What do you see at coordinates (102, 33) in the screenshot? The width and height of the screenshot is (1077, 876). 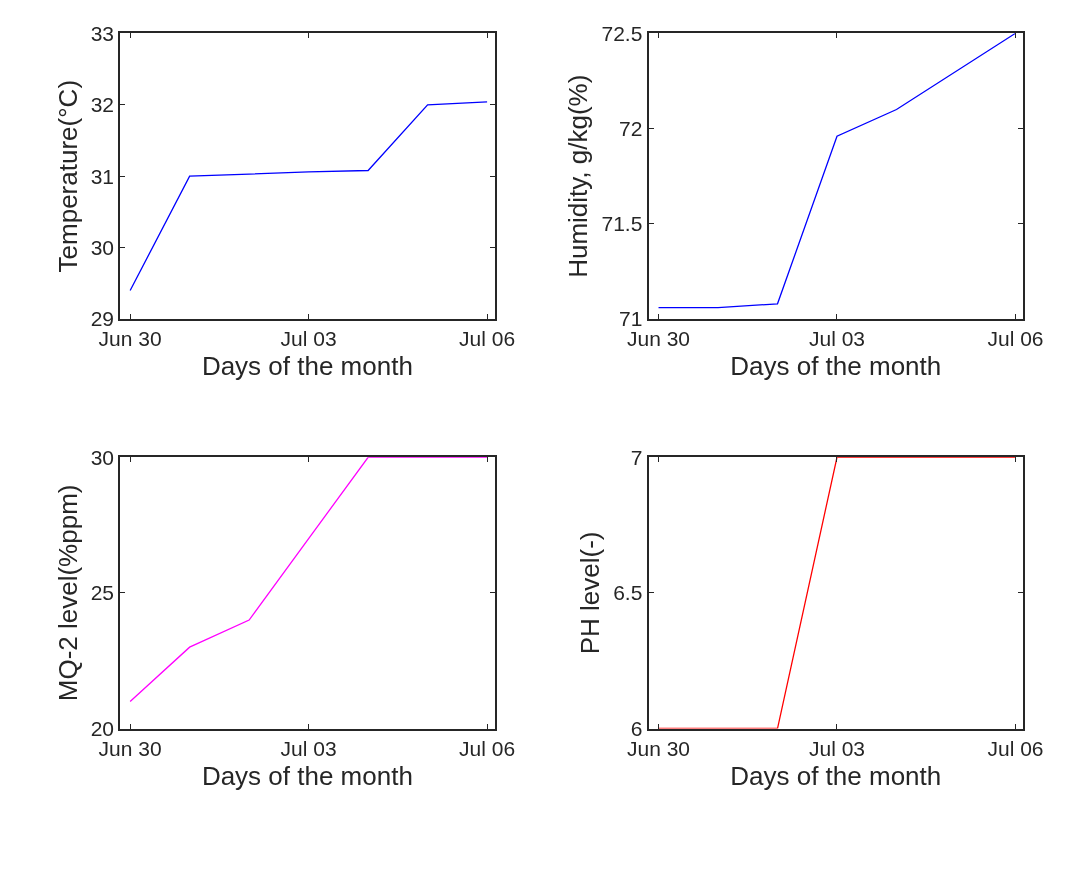 I see `y-tick-label: 33` at bounding box center [102, 33].